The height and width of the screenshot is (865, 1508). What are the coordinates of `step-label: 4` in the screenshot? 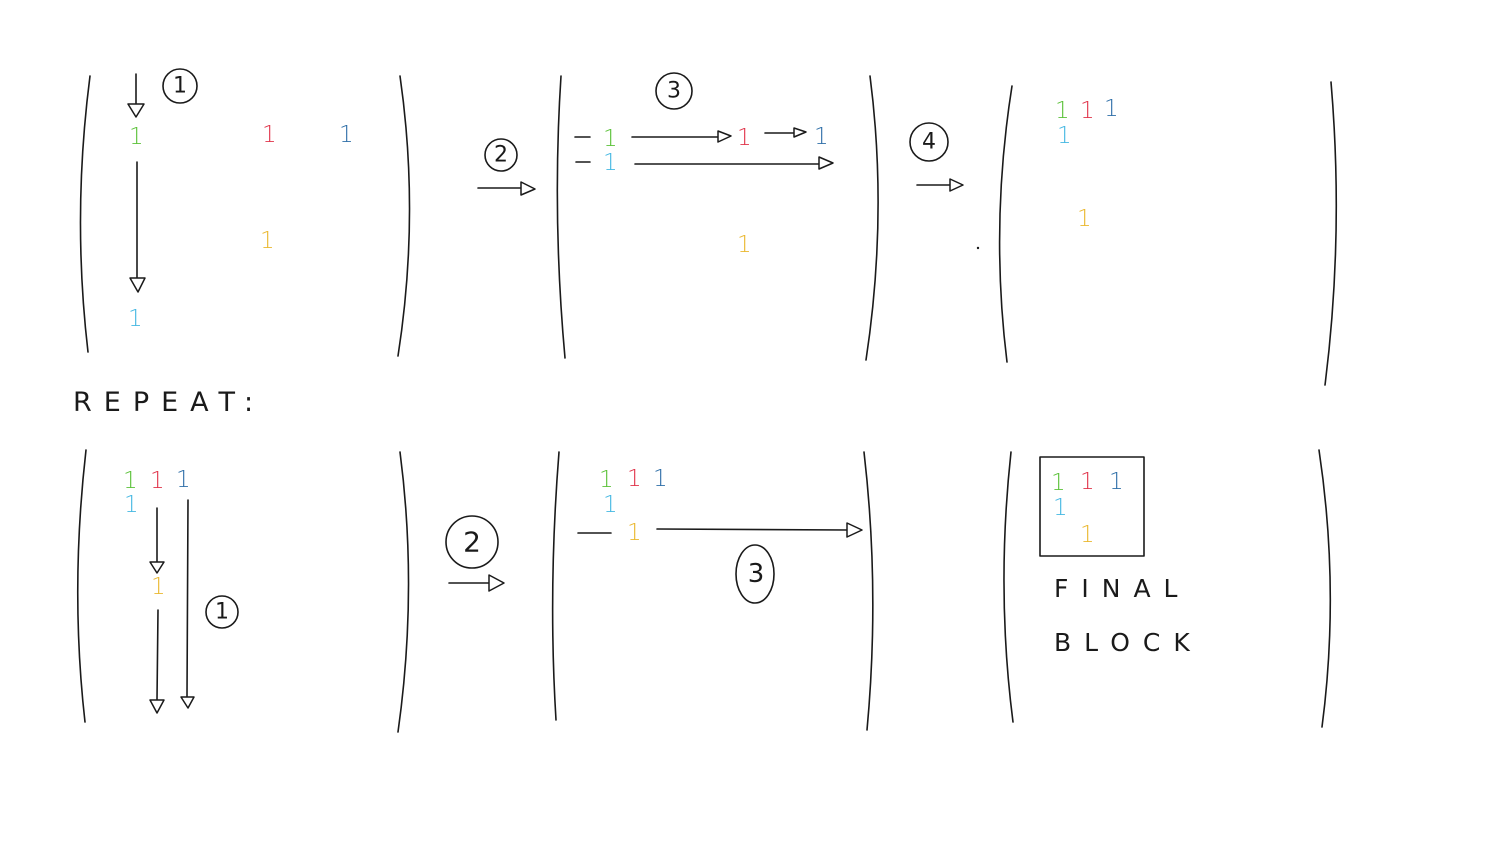 It's located at (929, 142).